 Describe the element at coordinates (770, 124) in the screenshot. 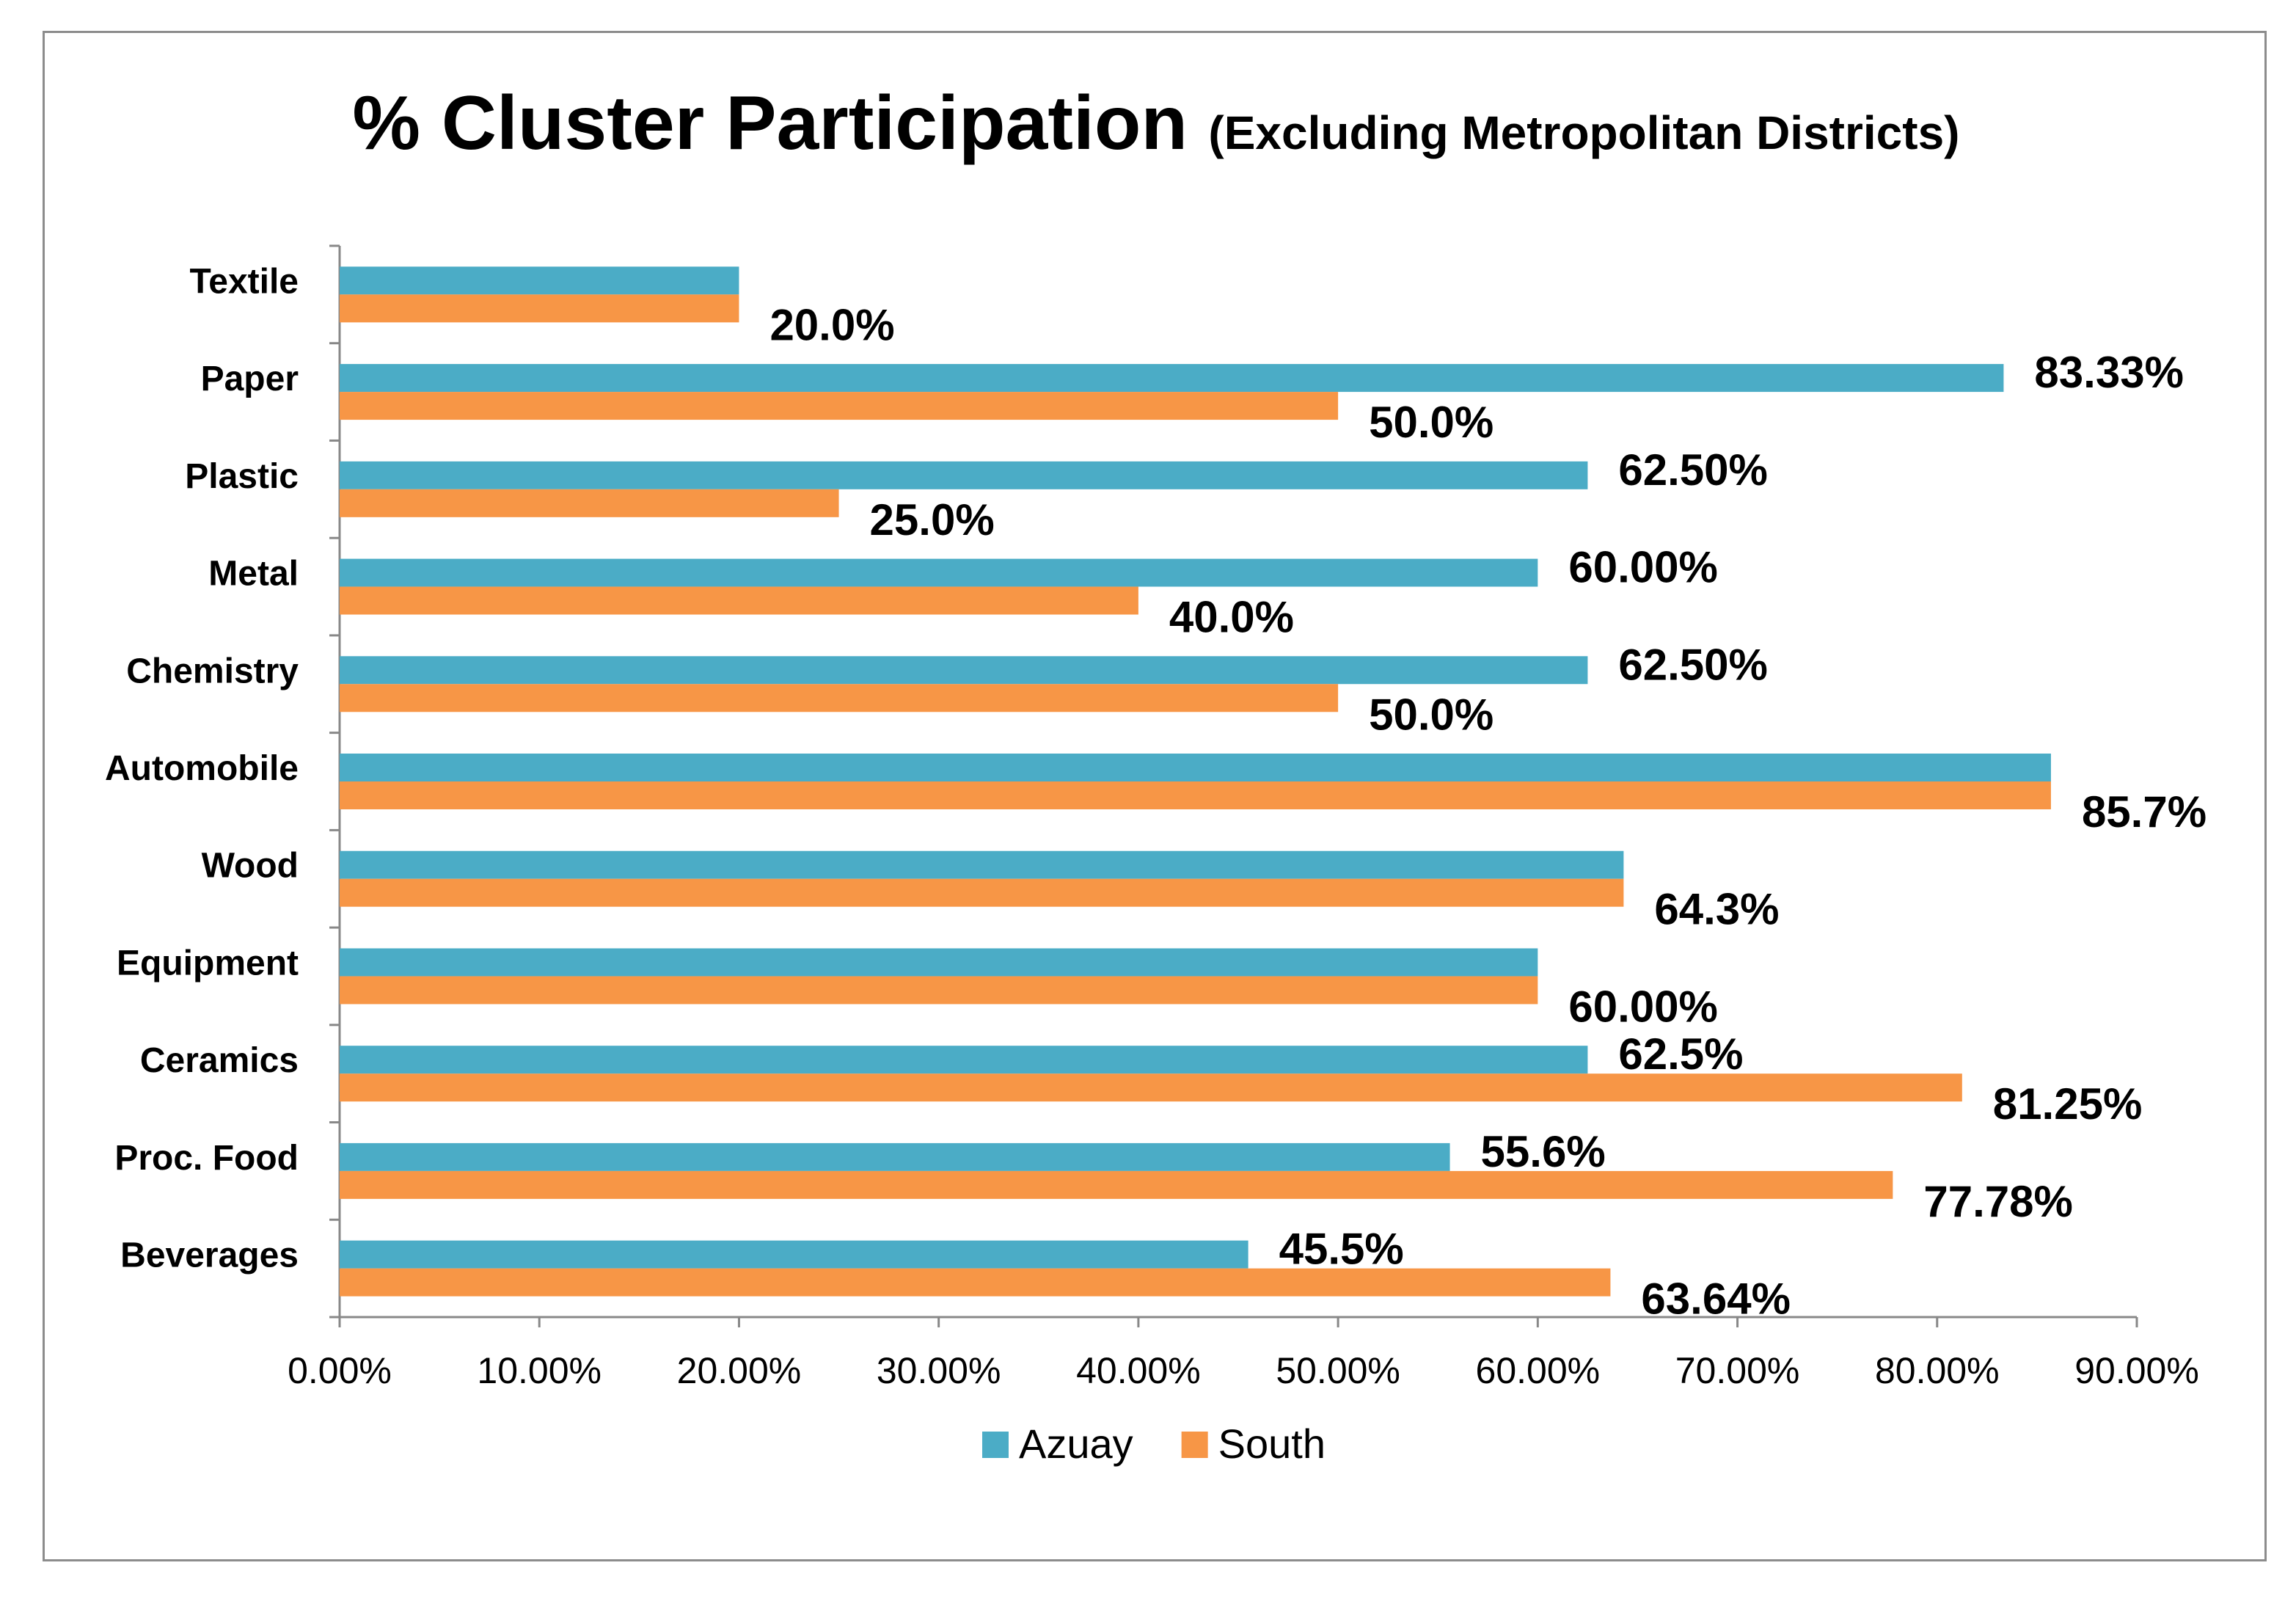

I see `chart-title-main: % Cluster Participation` at that location.